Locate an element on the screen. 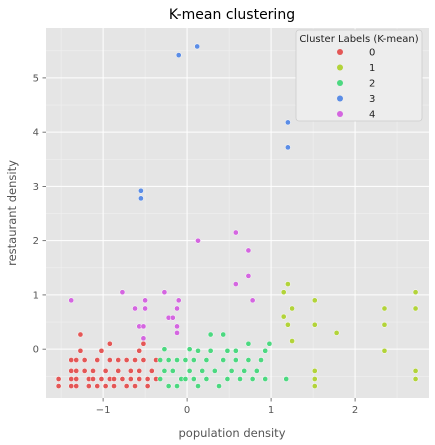  x-tick-label: 0 is located at coordinates (187, 410).